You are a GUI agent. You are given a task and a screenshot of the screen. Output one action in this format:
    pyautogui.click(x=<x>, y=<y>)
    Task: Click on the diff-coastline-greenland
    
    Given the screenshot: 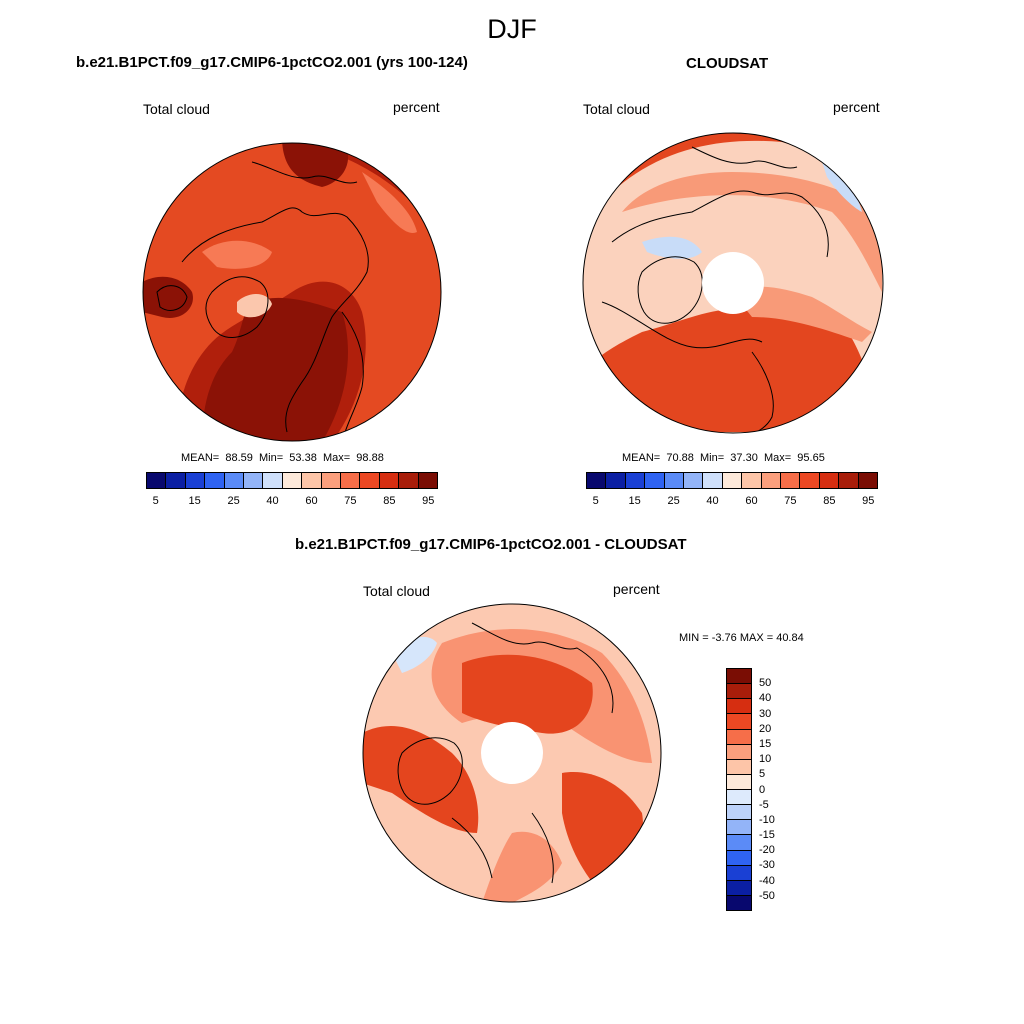 What is the action you would take?
    pyautogui.click(x=430, y=771)
    